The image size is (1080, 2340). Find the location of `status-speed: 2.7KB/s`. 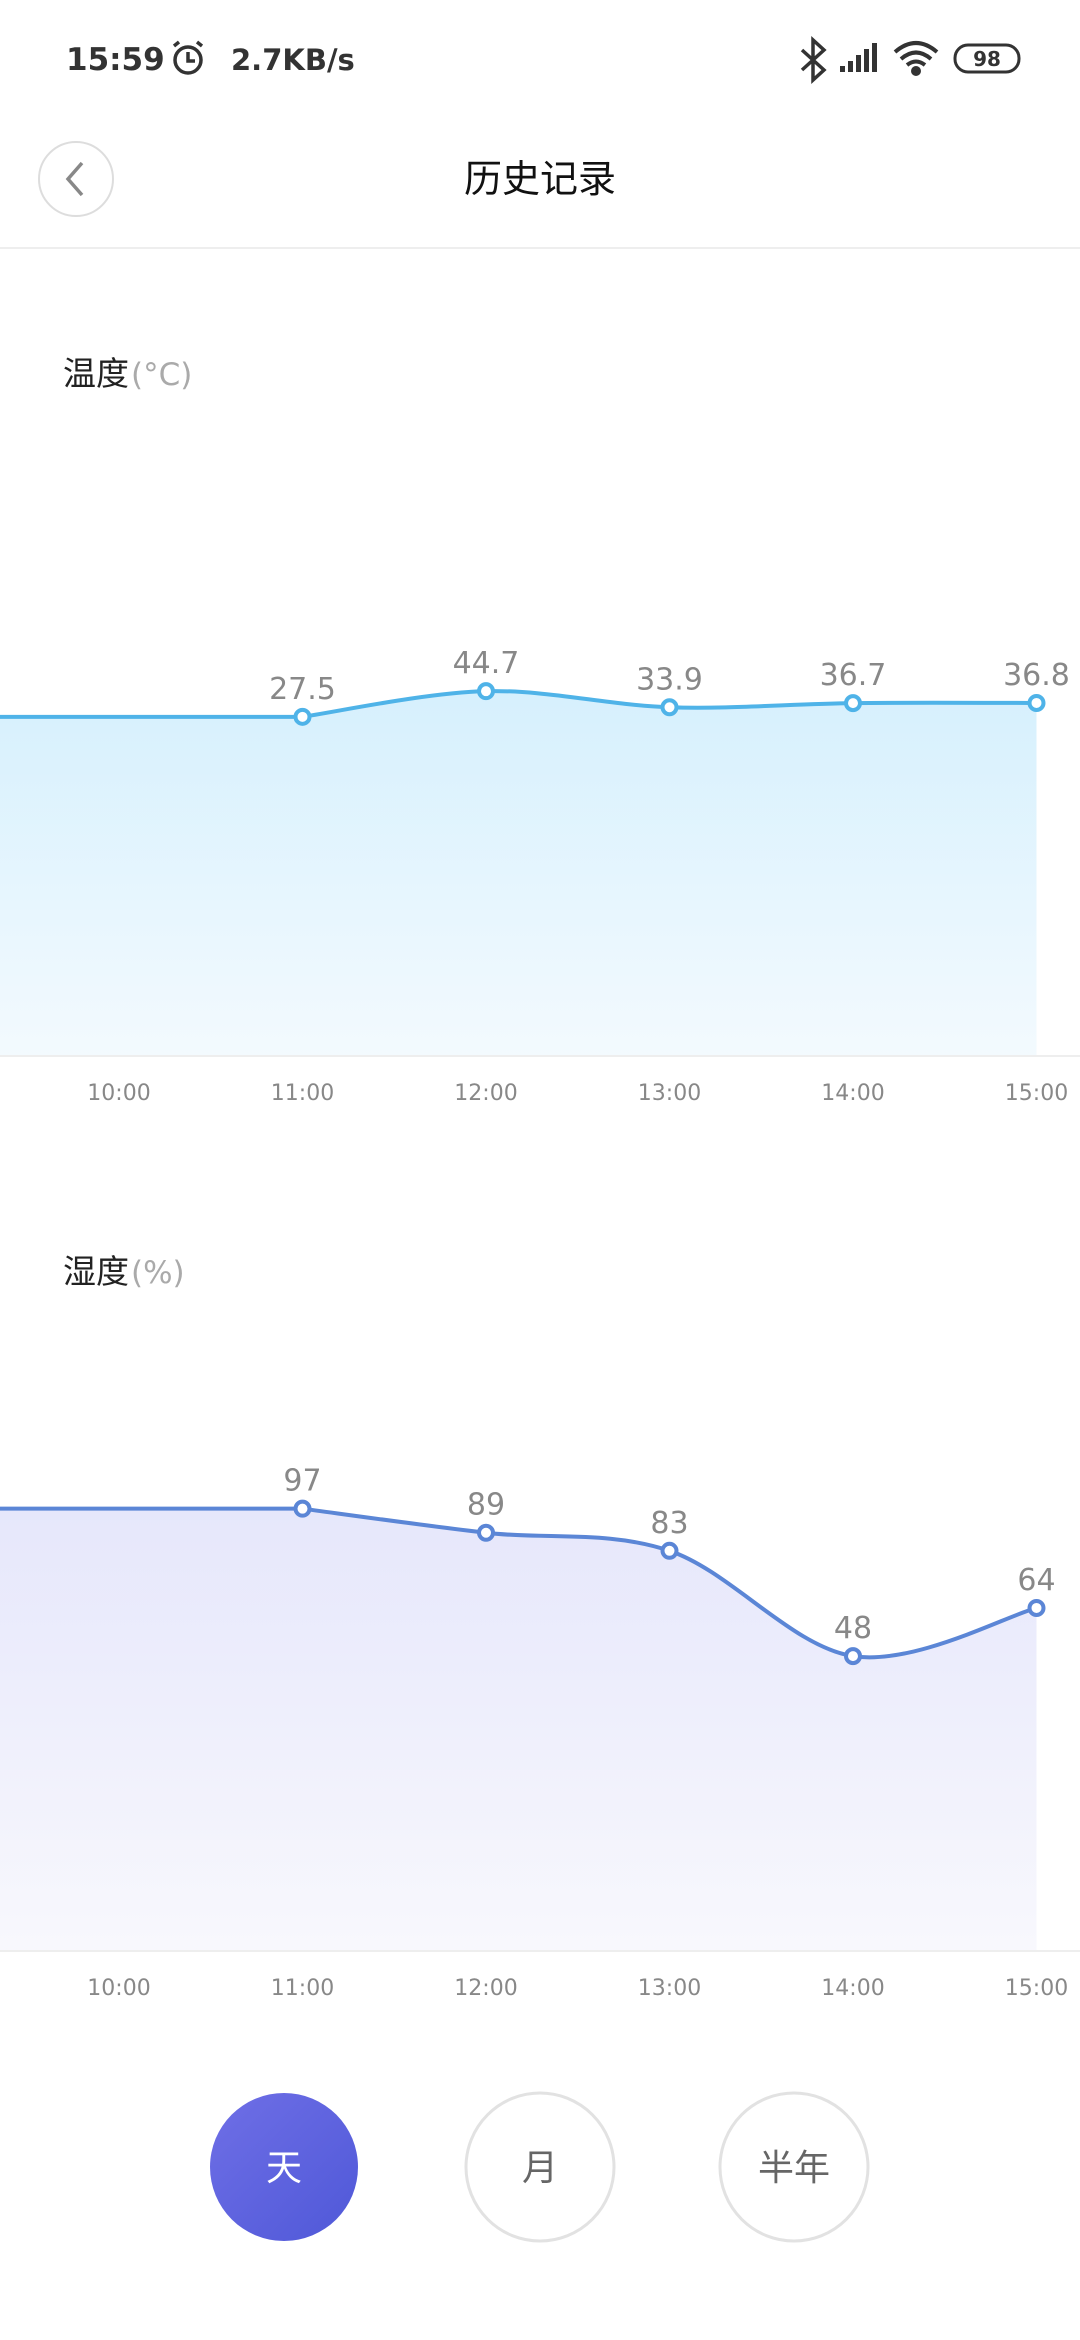

status-speed: 2.7KB/s is located at coordinates (293, 60).